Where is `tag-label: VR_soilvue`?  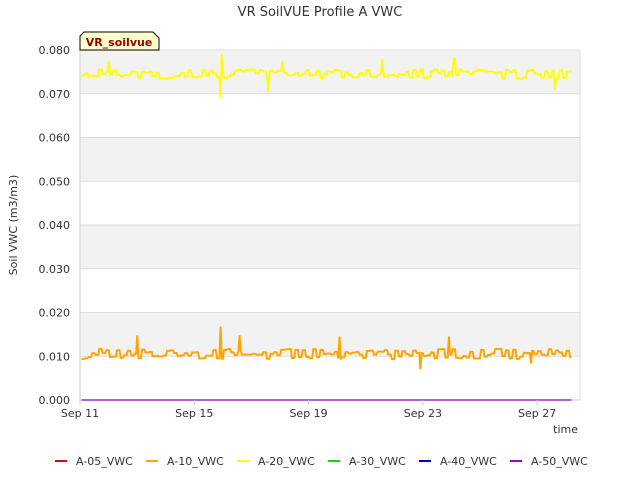 tag-label: VR_soilvue is located at coordinates (119, 42).